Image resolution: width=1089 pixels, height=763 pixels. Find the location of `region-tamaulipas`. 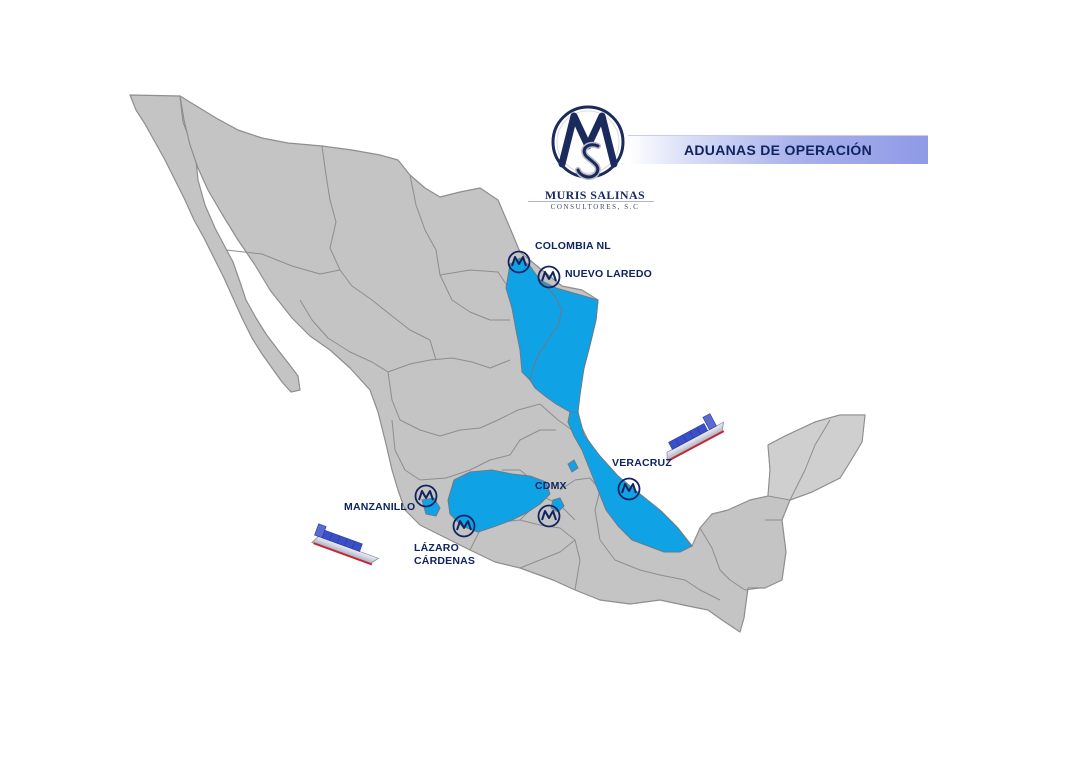

region-tamaulipas is located at coordinates (564, 346).